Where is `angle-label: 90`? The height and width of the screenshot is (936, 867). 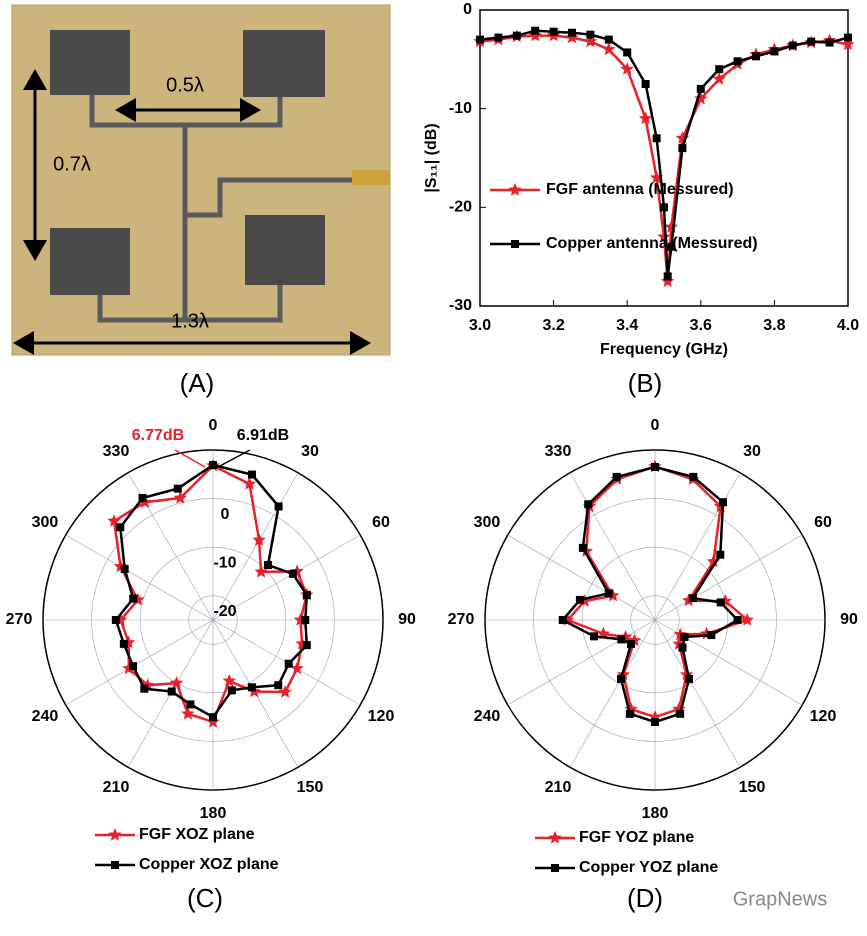
angle-label: 90 is located at coordinates (407, 619).